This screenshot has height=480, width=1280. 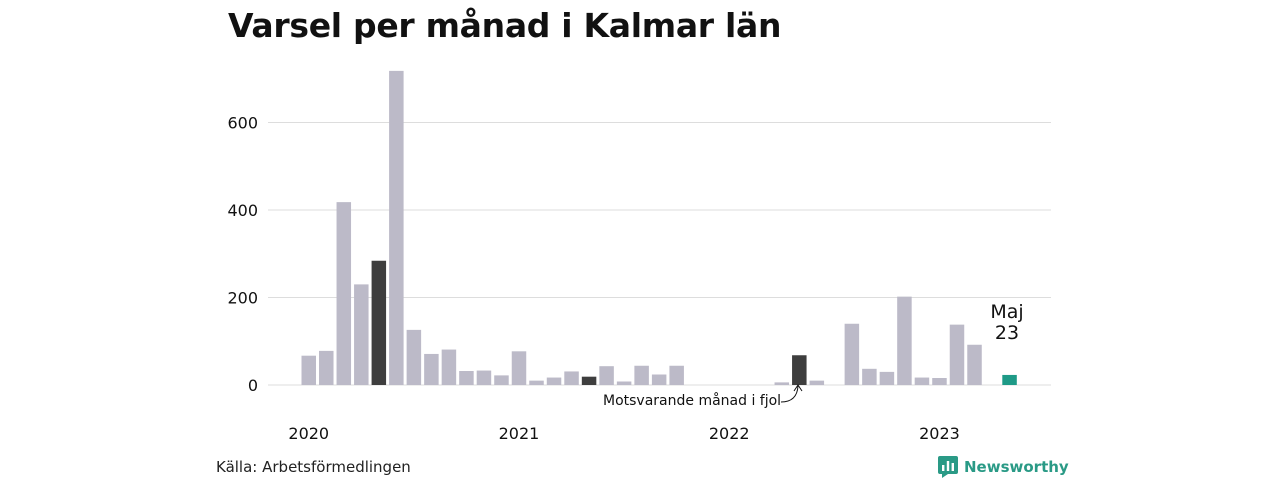 I want to click on newsworthy-logo-icon, so click(x=948, y=467).